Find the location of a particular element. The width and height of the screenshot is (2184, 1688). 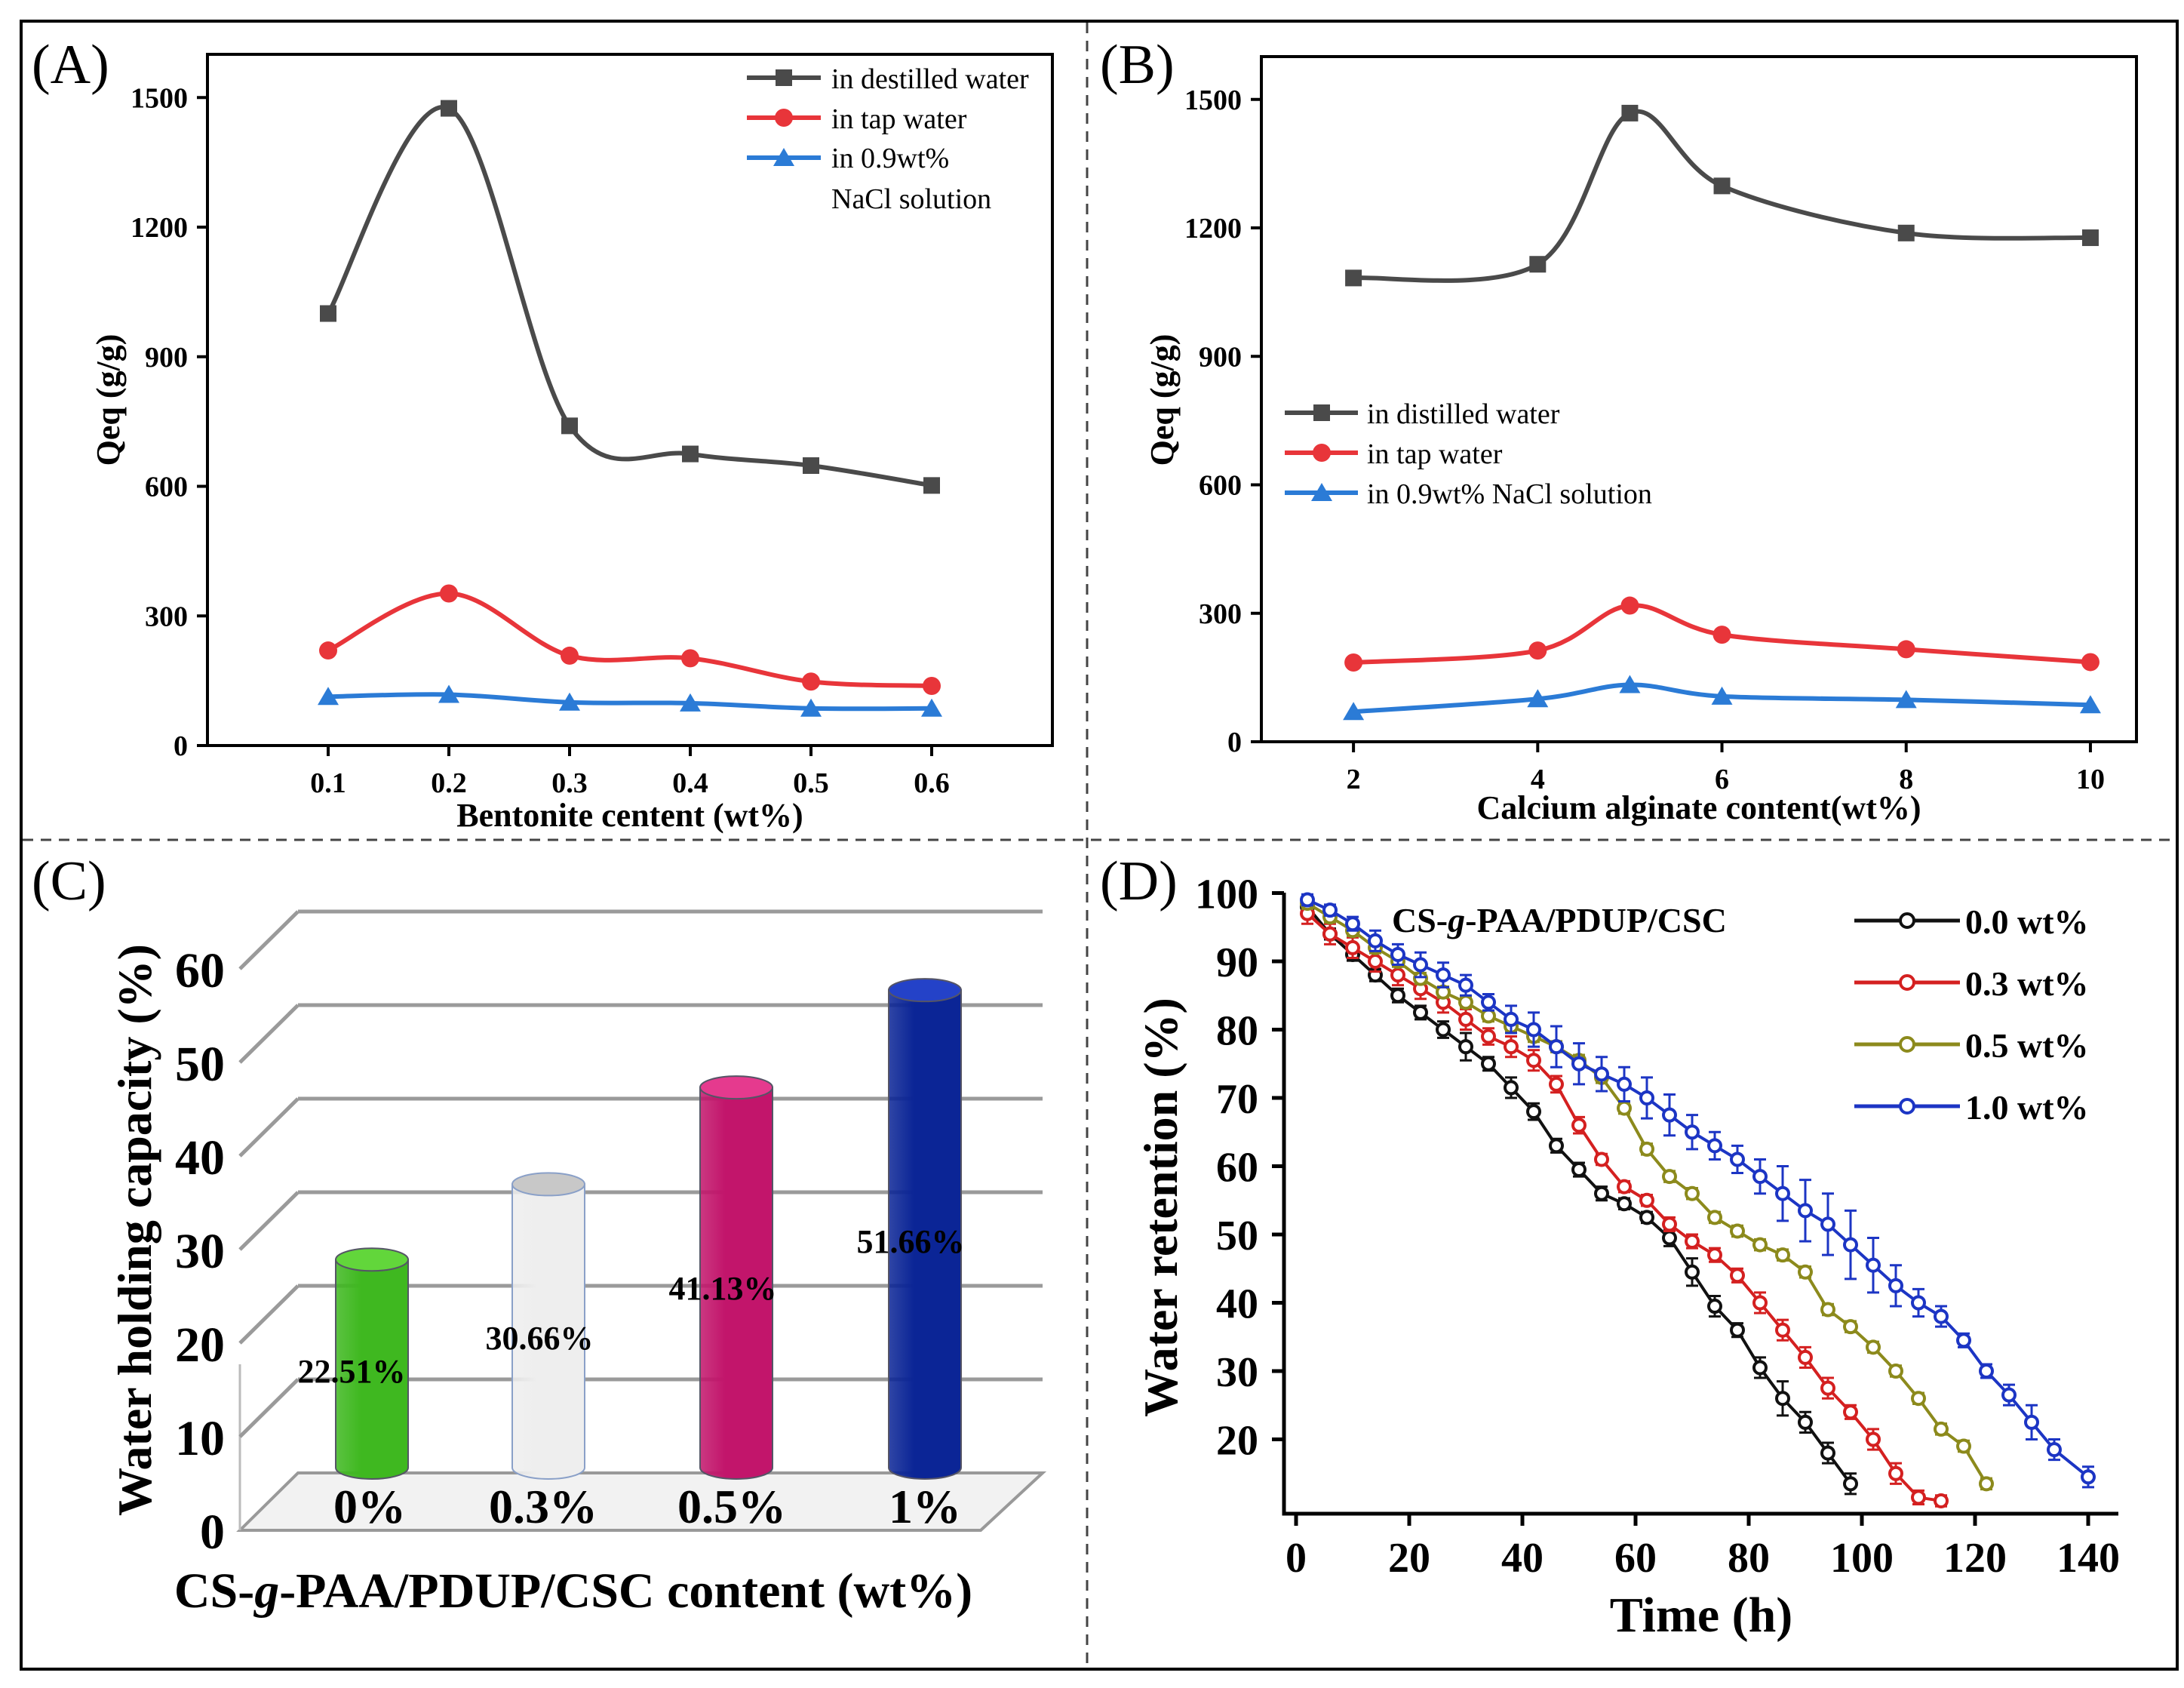

panel-label-c: (C) is located at coordinates (69, 881).